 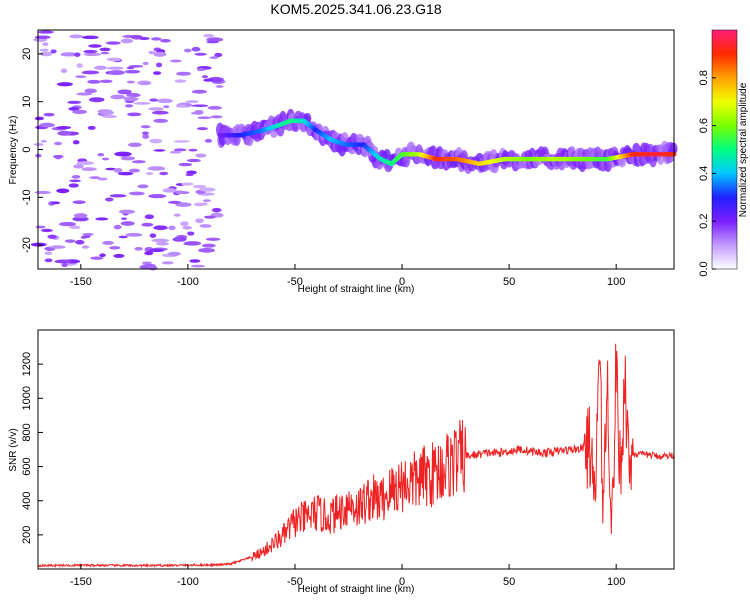 I want to click on spectrogram-y-label: Frequency (Hz), so click(x=13, y=150).